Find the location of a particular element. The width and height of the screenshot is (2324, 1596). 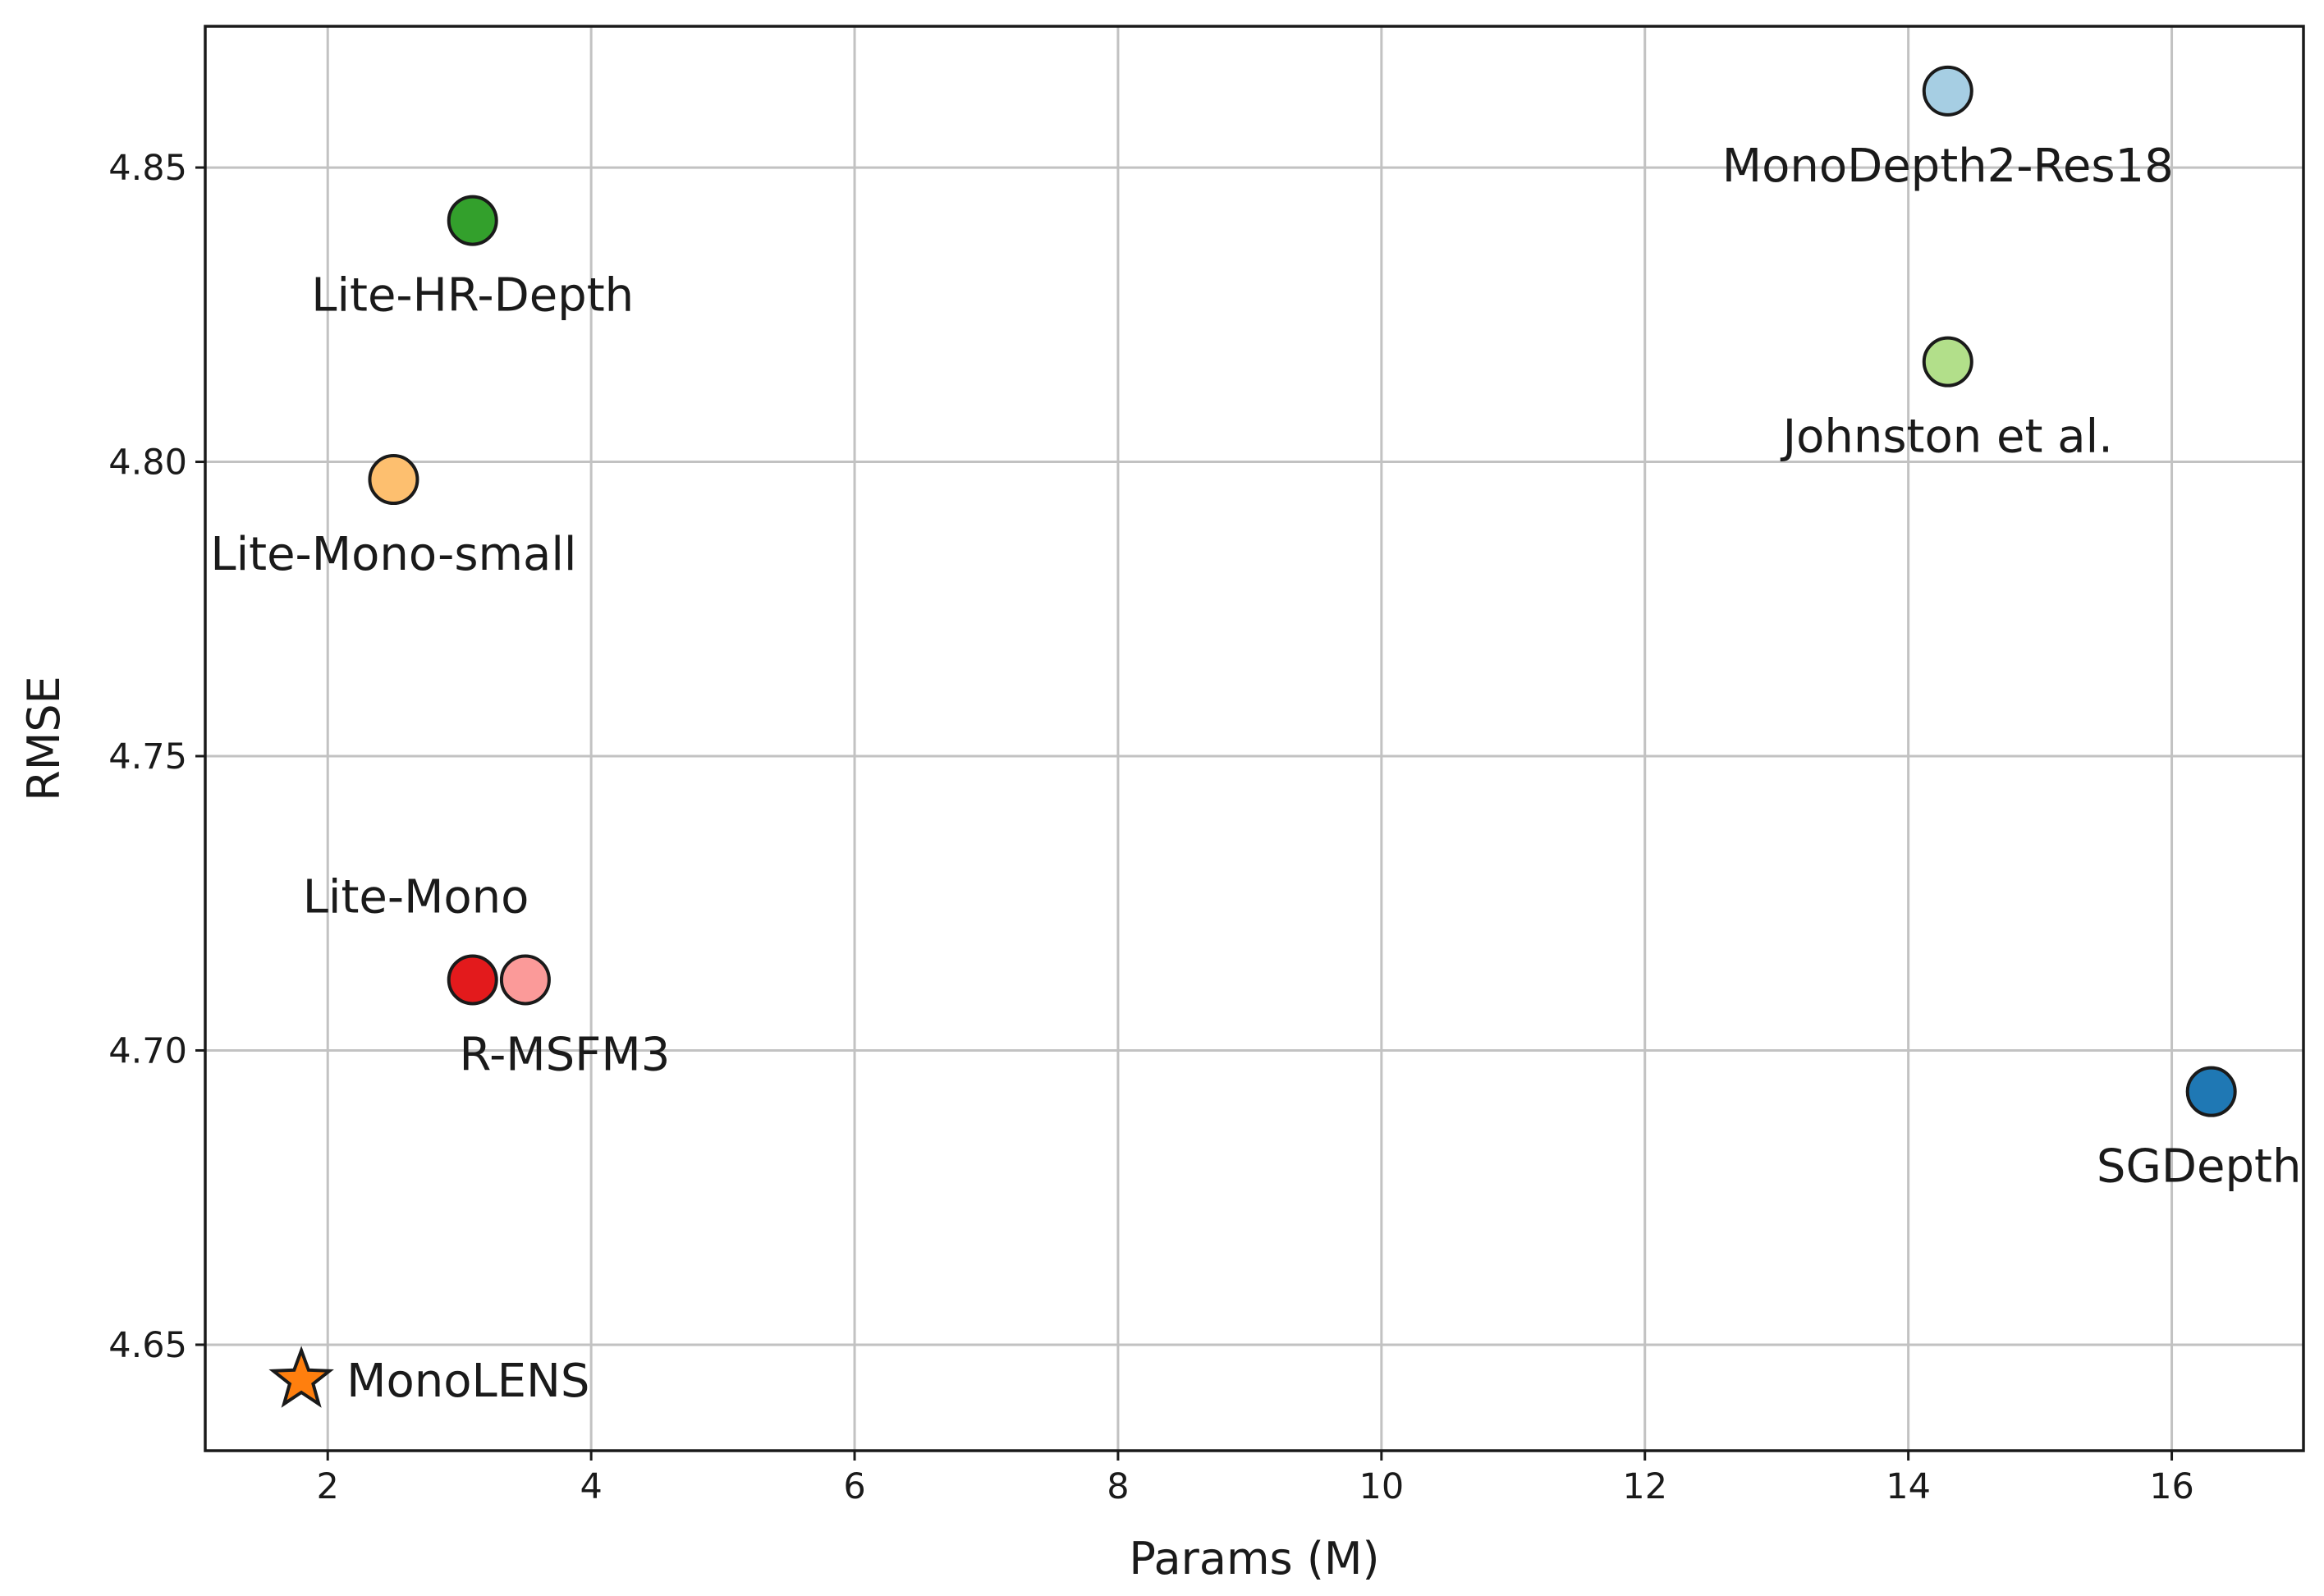

label-sgdepth: SGDepth is located at coordinates (2199, 1167).